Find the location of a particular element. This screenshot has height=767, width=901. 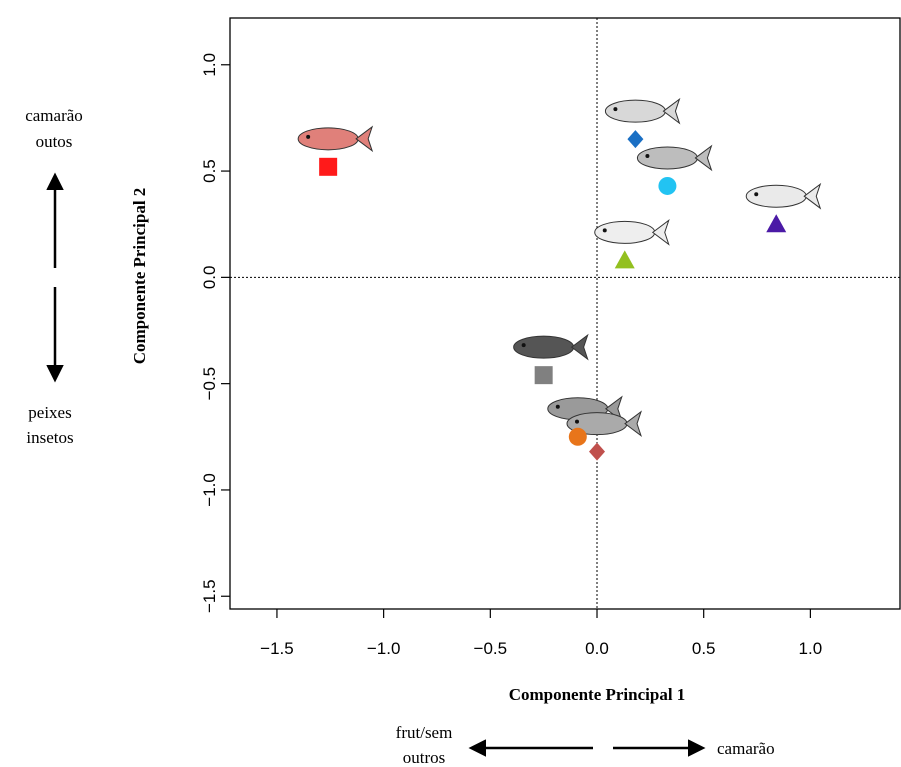

y-tick-label: −1.0 is located at coordinates (209, 490).